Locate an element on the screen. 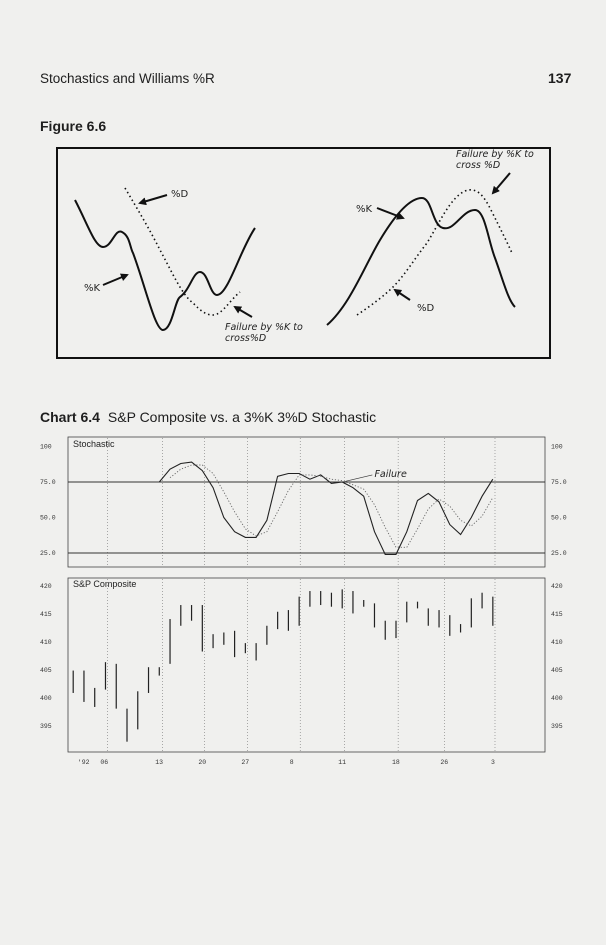  x-tick: 18 is located at coordinates (396, 762).